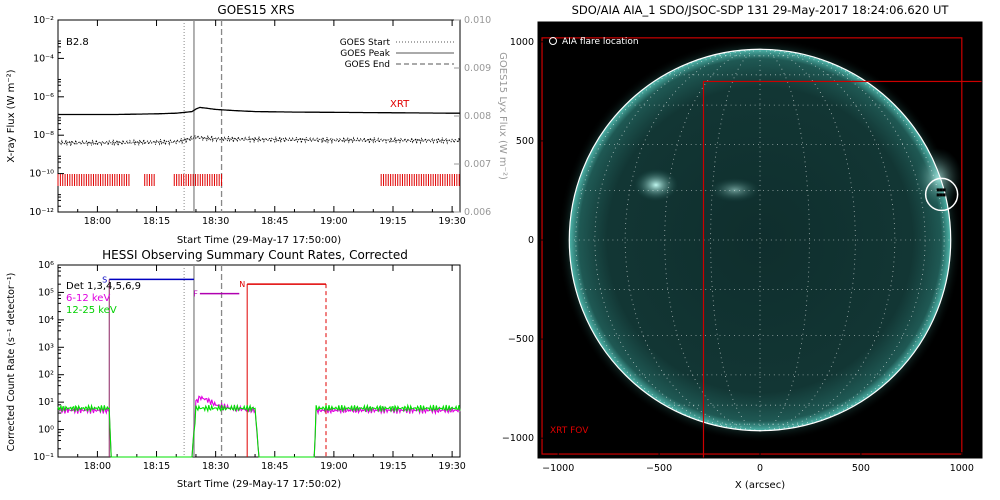 The width and height of the screenshot is (1000, 500). I want to click on aia-y-tick-label: 0, so click(531, 240).